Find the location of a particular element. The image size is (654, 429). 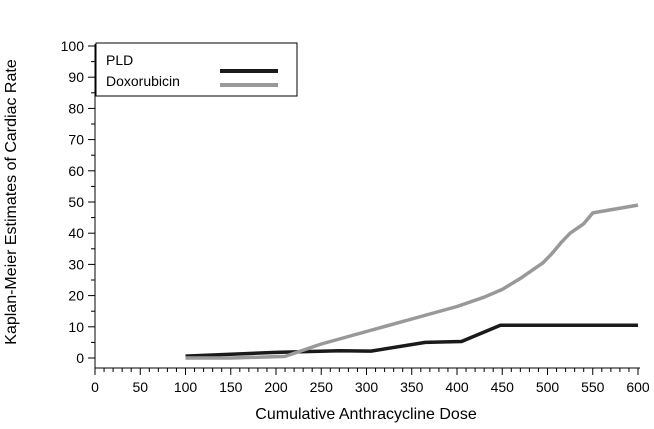

y-tick-label: 50 is located at coordinates (76, 202).